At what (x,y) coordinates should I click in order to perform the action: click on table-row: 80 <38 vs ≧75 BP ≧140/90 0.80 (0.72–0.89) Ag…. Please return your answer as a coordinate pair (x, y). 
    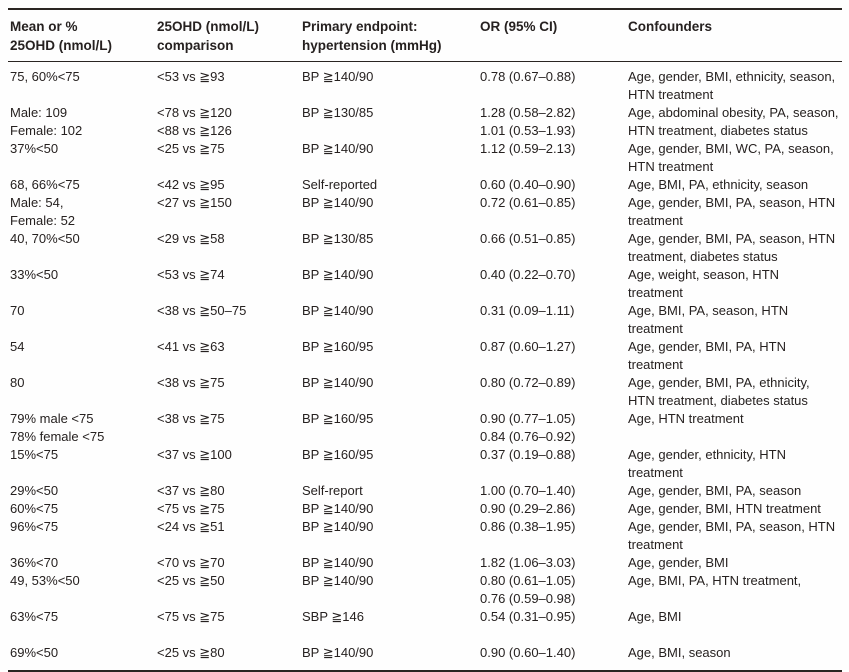
    Looking at the image, I should click on (425, 392).